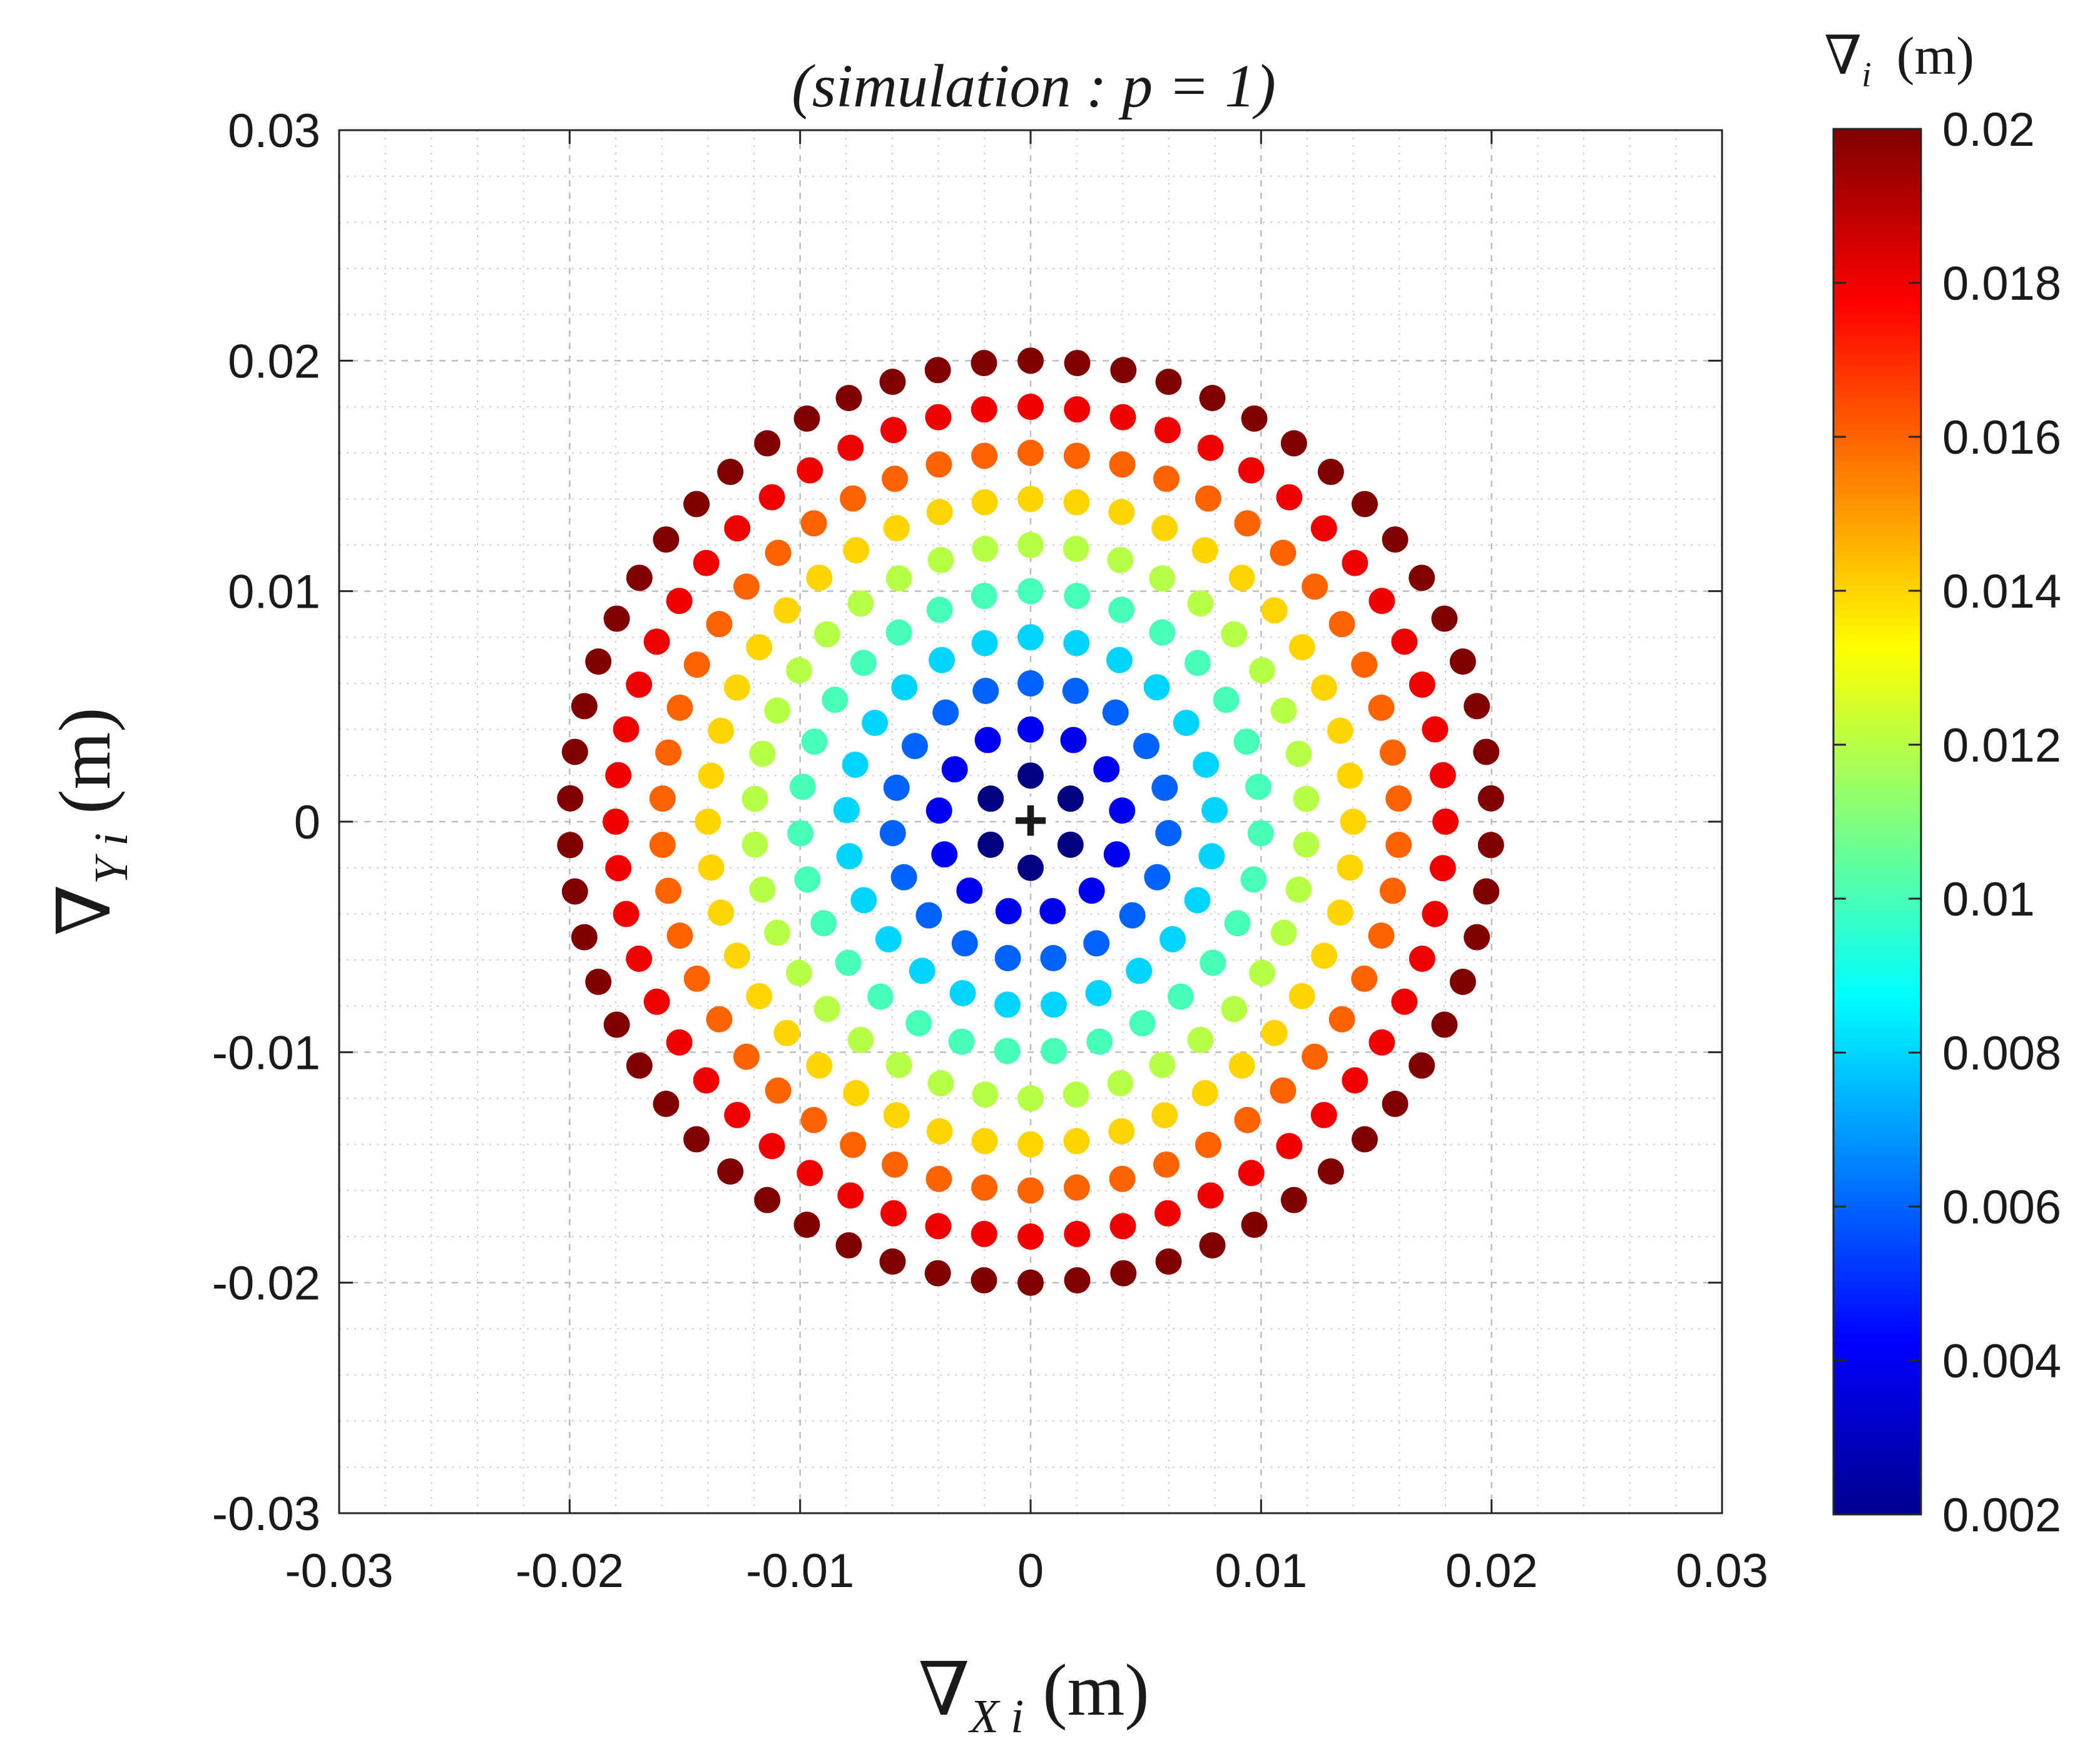  What do you see at coordinates (1261, 1571) in the screenshot?
I see `x-tick-label: 0.01` at bounding box center [1261, 1571].